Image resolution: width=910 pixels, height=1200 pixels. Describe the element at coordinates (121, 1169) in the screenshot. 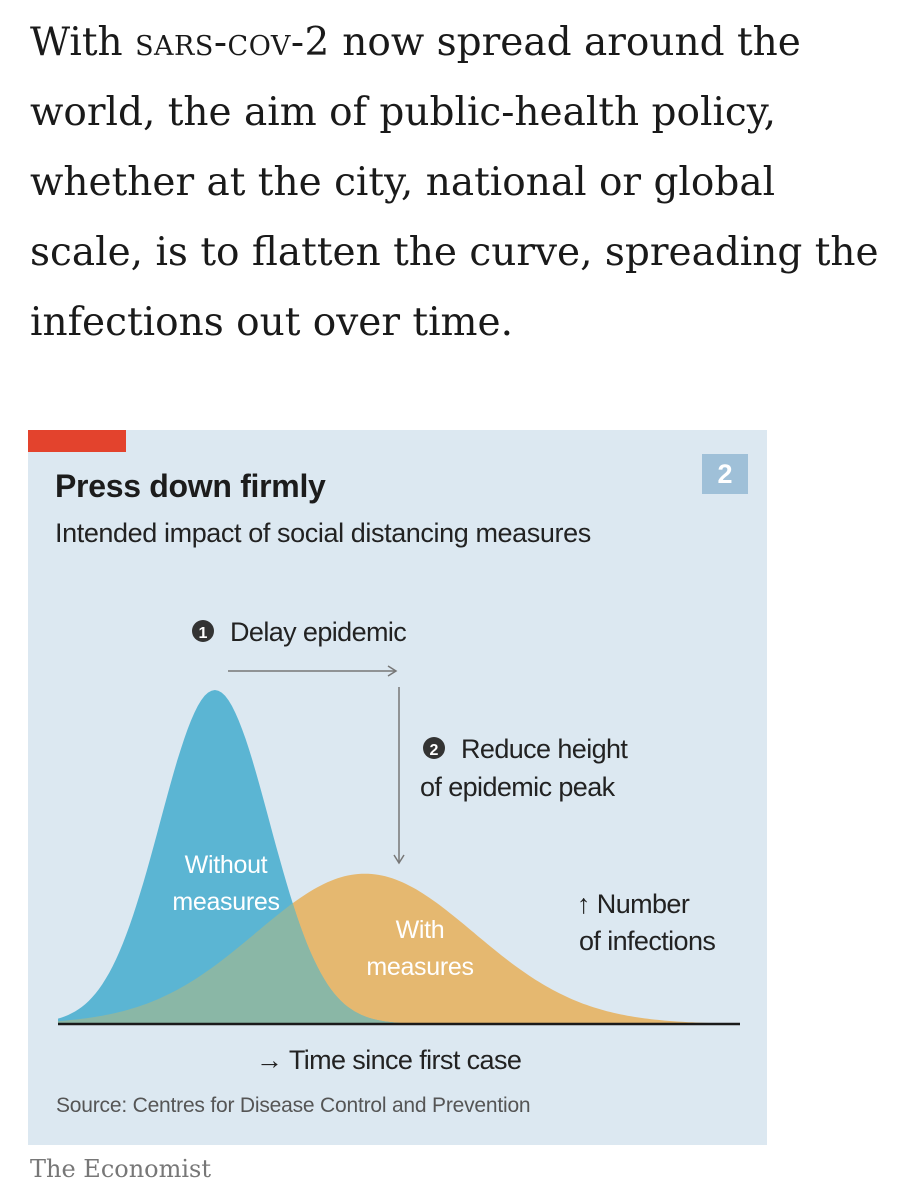

I see `publication-brand: The Economist` at that location.